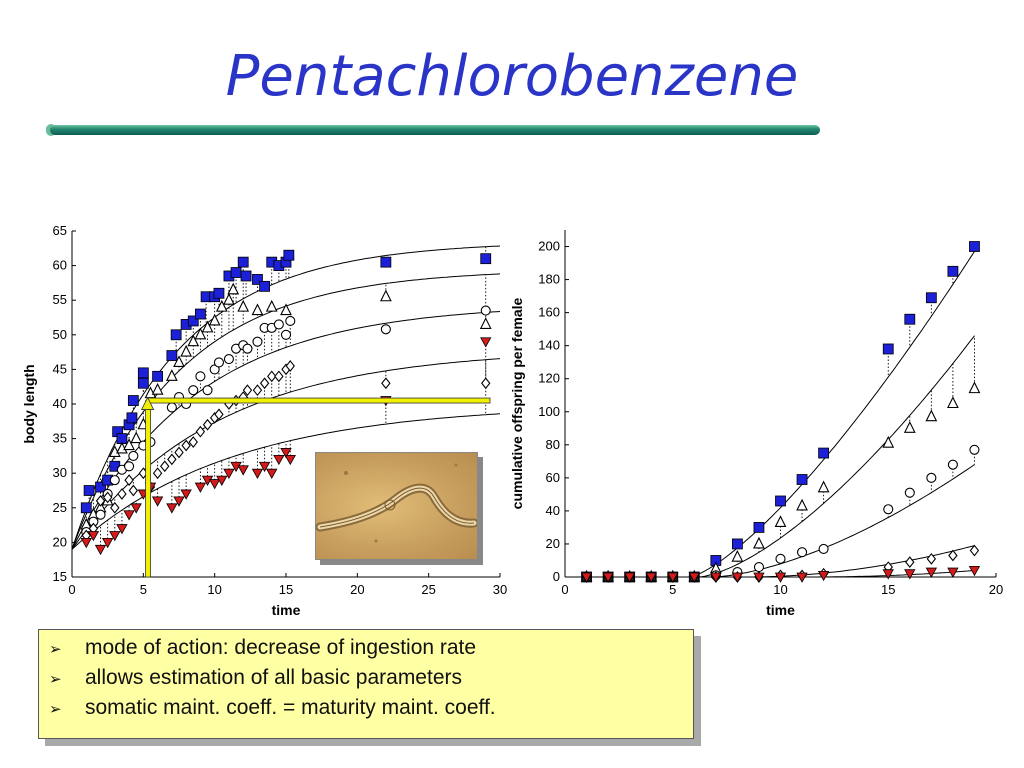 The width and height of the screenshot is (1024, 768). What do you see at coordinates (319, 400) in the screenshot?
I see `horizontal-guide-line` at bounding box center [319, 400].